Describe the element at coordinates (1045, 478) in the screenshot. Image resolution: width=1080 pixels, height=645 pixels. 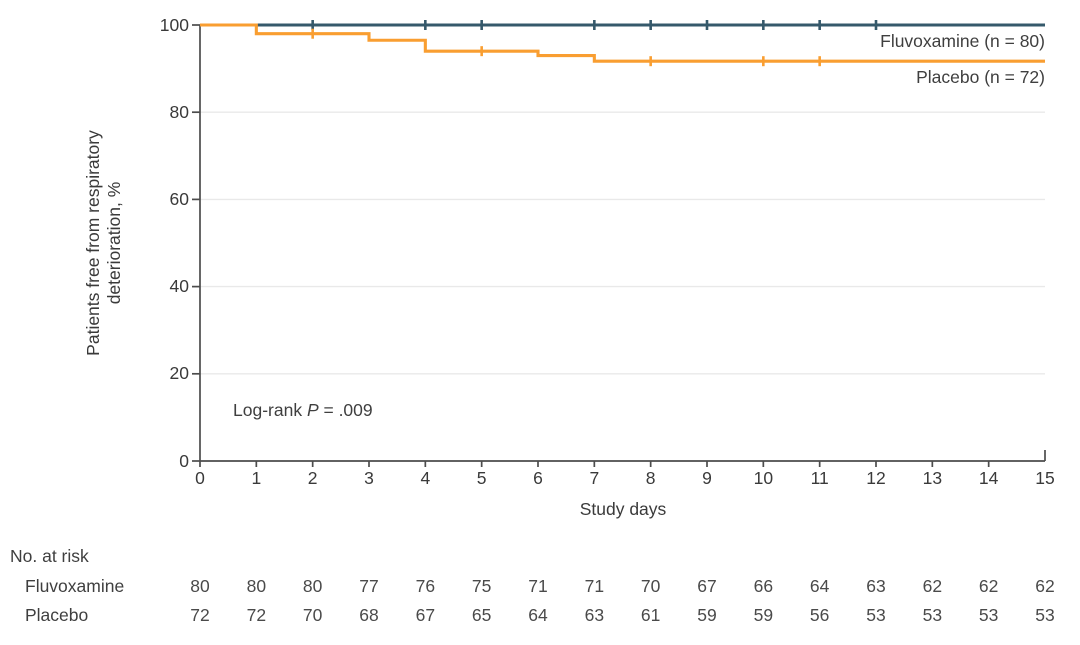
I see `x-tick-label: 15` at that location.